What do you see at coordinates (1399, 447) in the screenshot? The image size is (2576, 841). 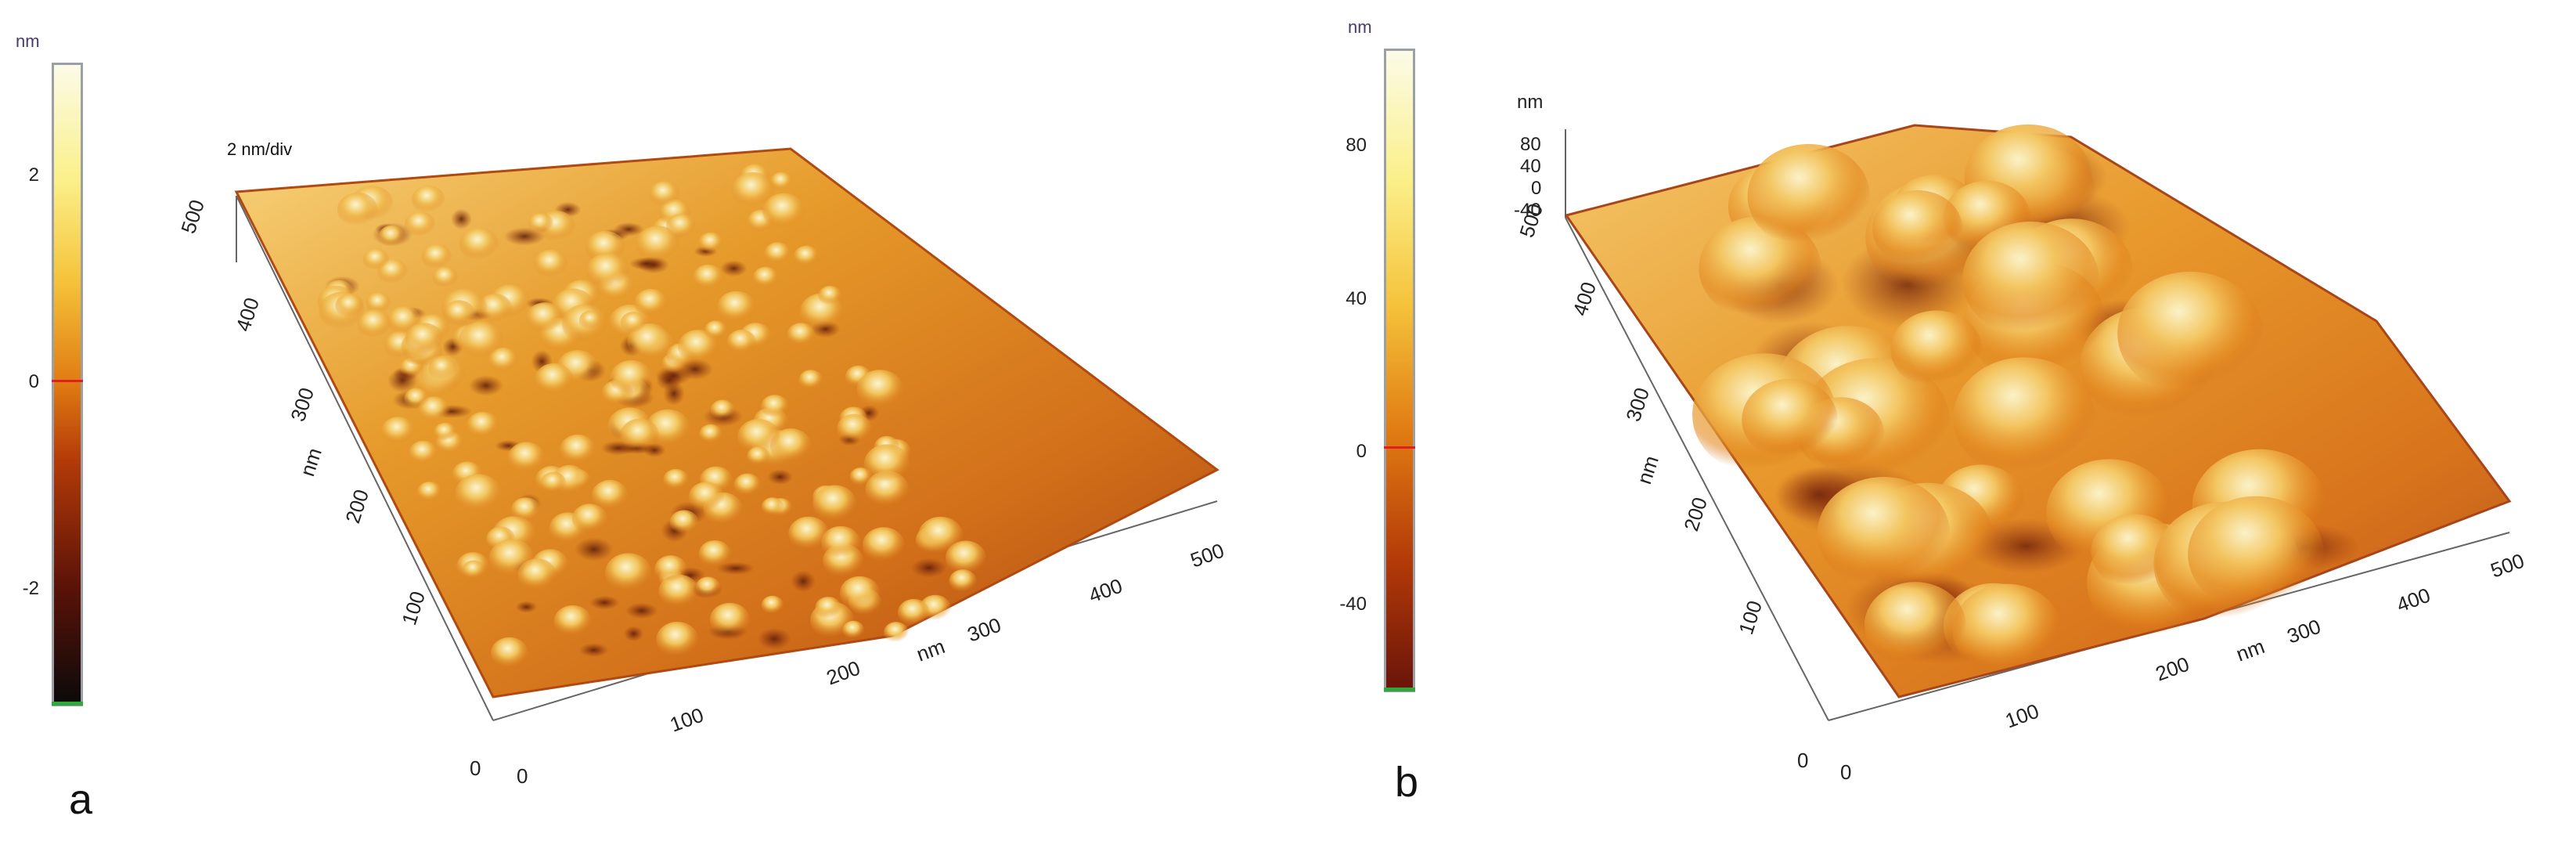 I see `colorbar-zero-marker` at bounding box center [1399, 447].